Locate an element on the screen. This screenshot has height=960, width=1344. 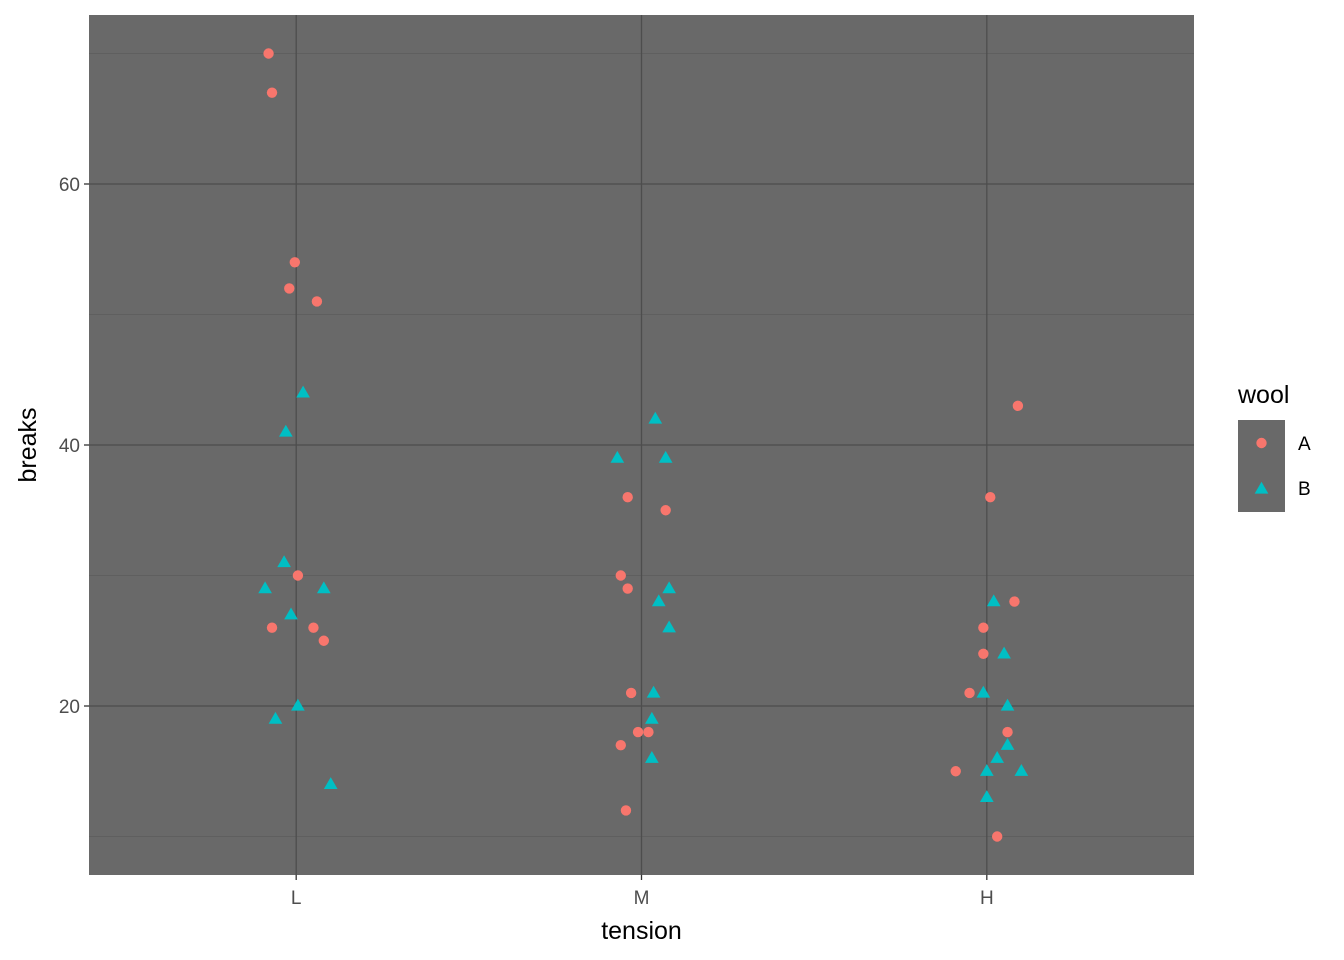
y-tick-label: 20 is located at coordinates (69, 707).